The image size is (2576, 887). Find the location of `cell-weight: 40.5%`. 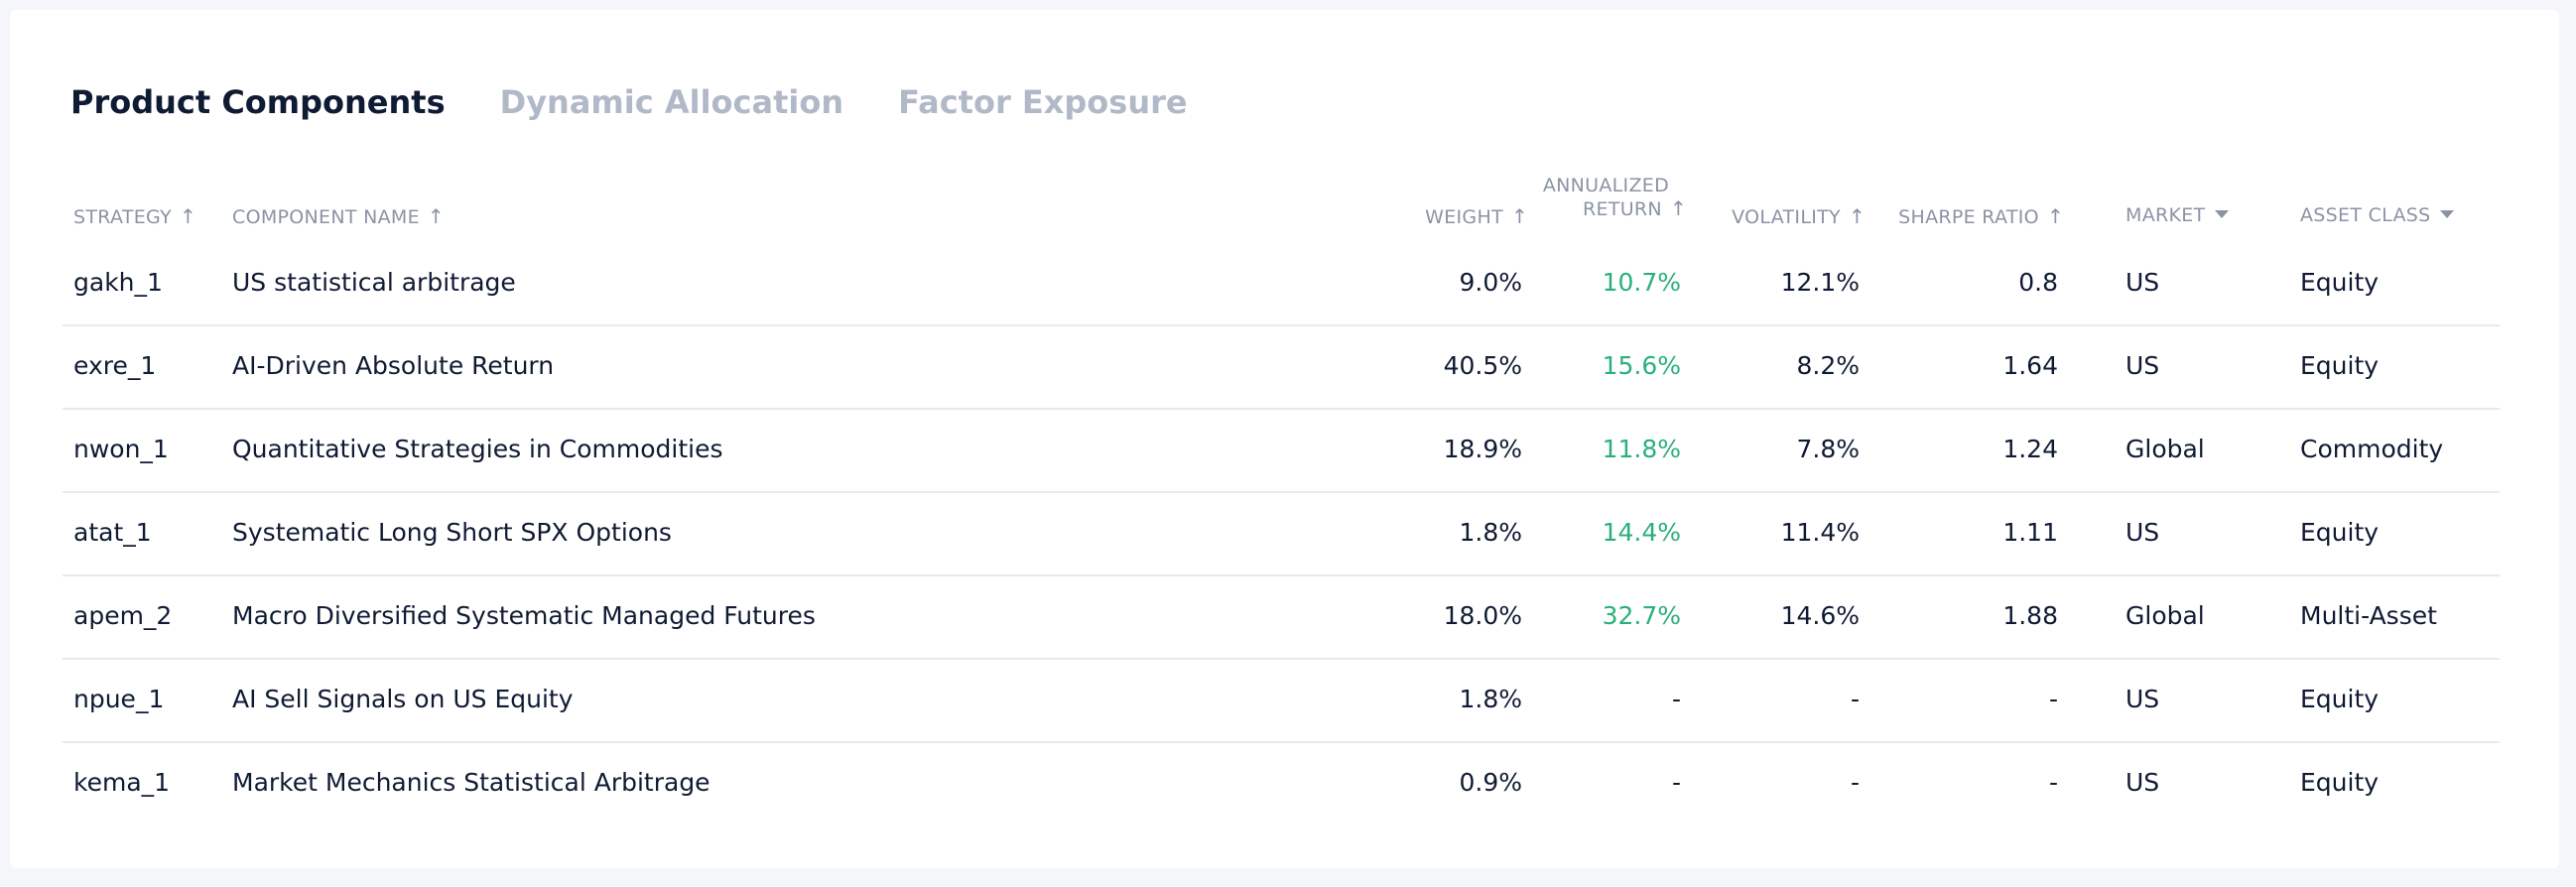

cell-weight: 40.5% is located at coordinates (1483, 365).